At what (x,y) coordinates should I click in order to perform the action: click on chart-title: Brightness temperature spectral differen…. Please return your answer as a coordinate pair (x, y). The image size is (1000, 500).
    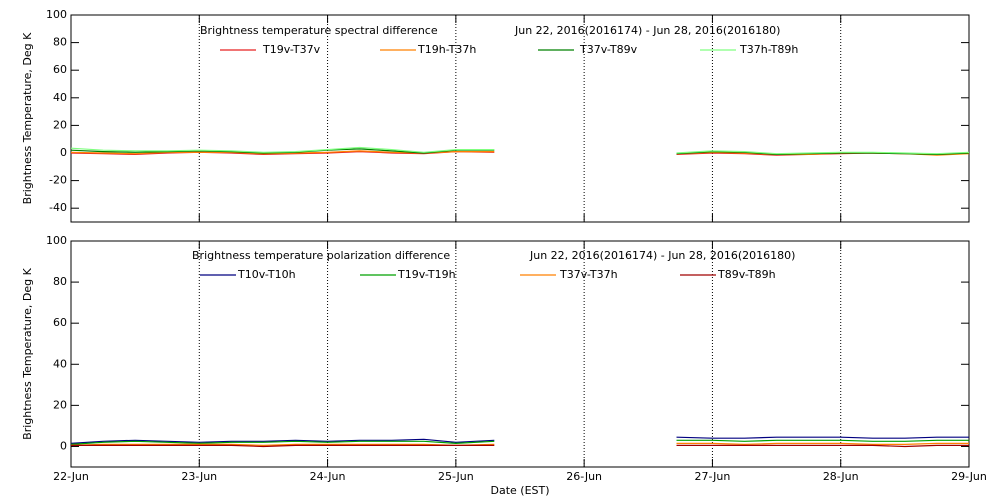
    Looking at the image, I should click on (319, 30).